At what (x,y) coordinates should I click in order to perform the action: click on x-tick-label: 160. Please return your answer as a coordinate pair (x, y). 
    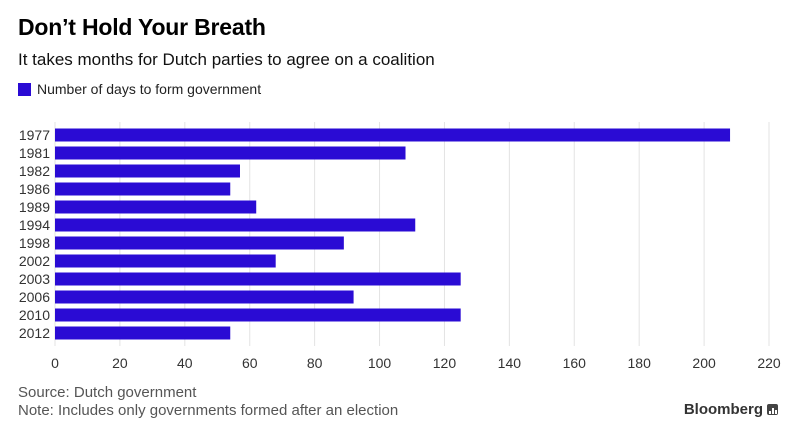
    Looking at the image, I should click on (575, 363).